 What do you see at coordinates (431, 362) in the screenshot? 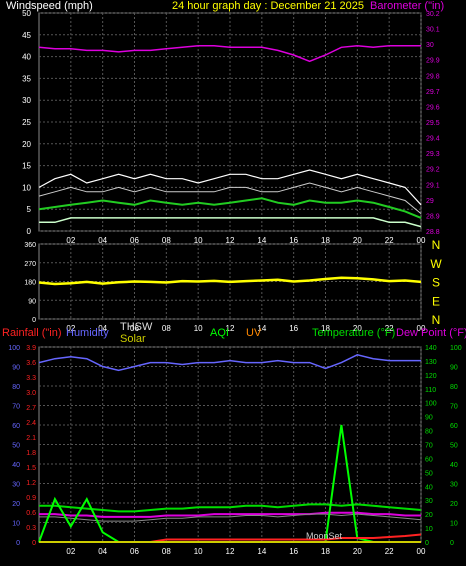
I see `temperature-ytick: 130` at bounding box center [431, 362].